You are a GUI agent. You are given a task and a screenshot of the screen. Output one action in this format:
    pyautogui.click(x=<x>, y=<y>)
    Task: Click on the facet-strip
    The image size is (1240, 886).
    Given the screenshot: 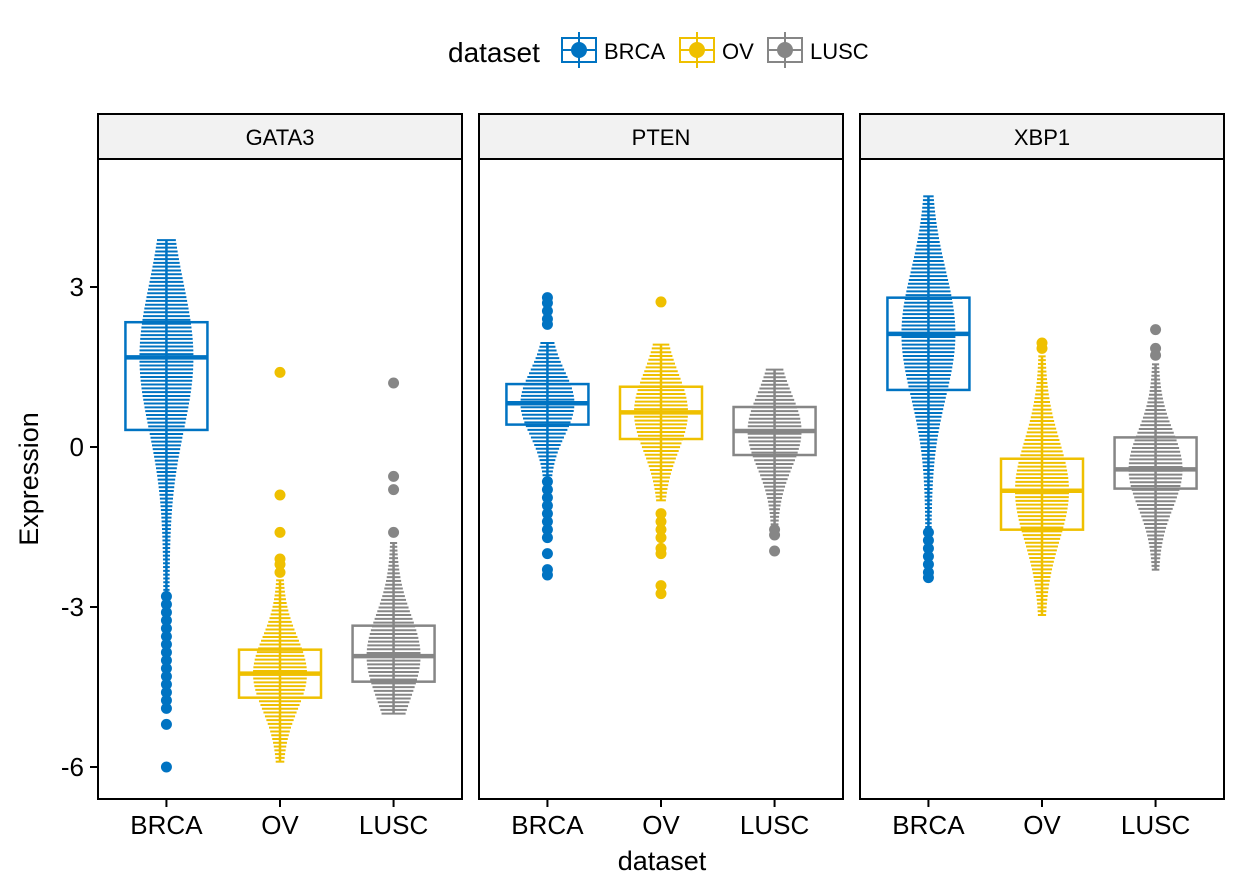 What is the action you would take?
    pyautogui.click(x=661, y=136)
    